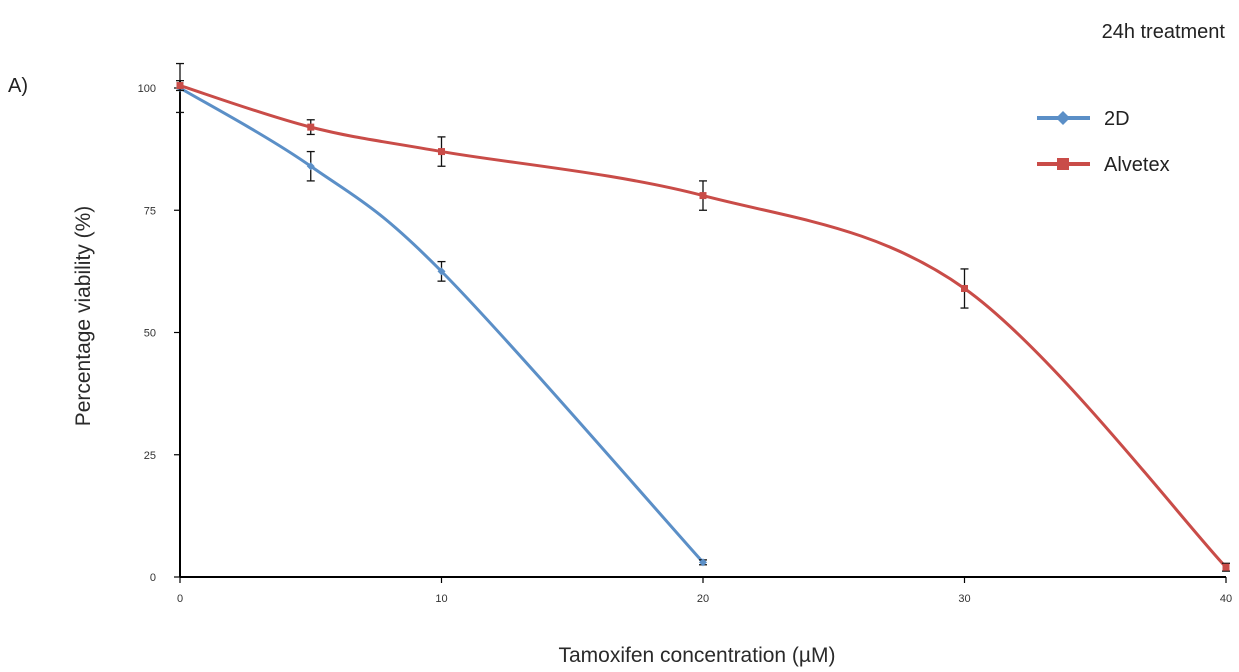 The width and height of the screenshot is (1239, 672). I want to click on legend-marker-alvetex, so click(1063, 164).